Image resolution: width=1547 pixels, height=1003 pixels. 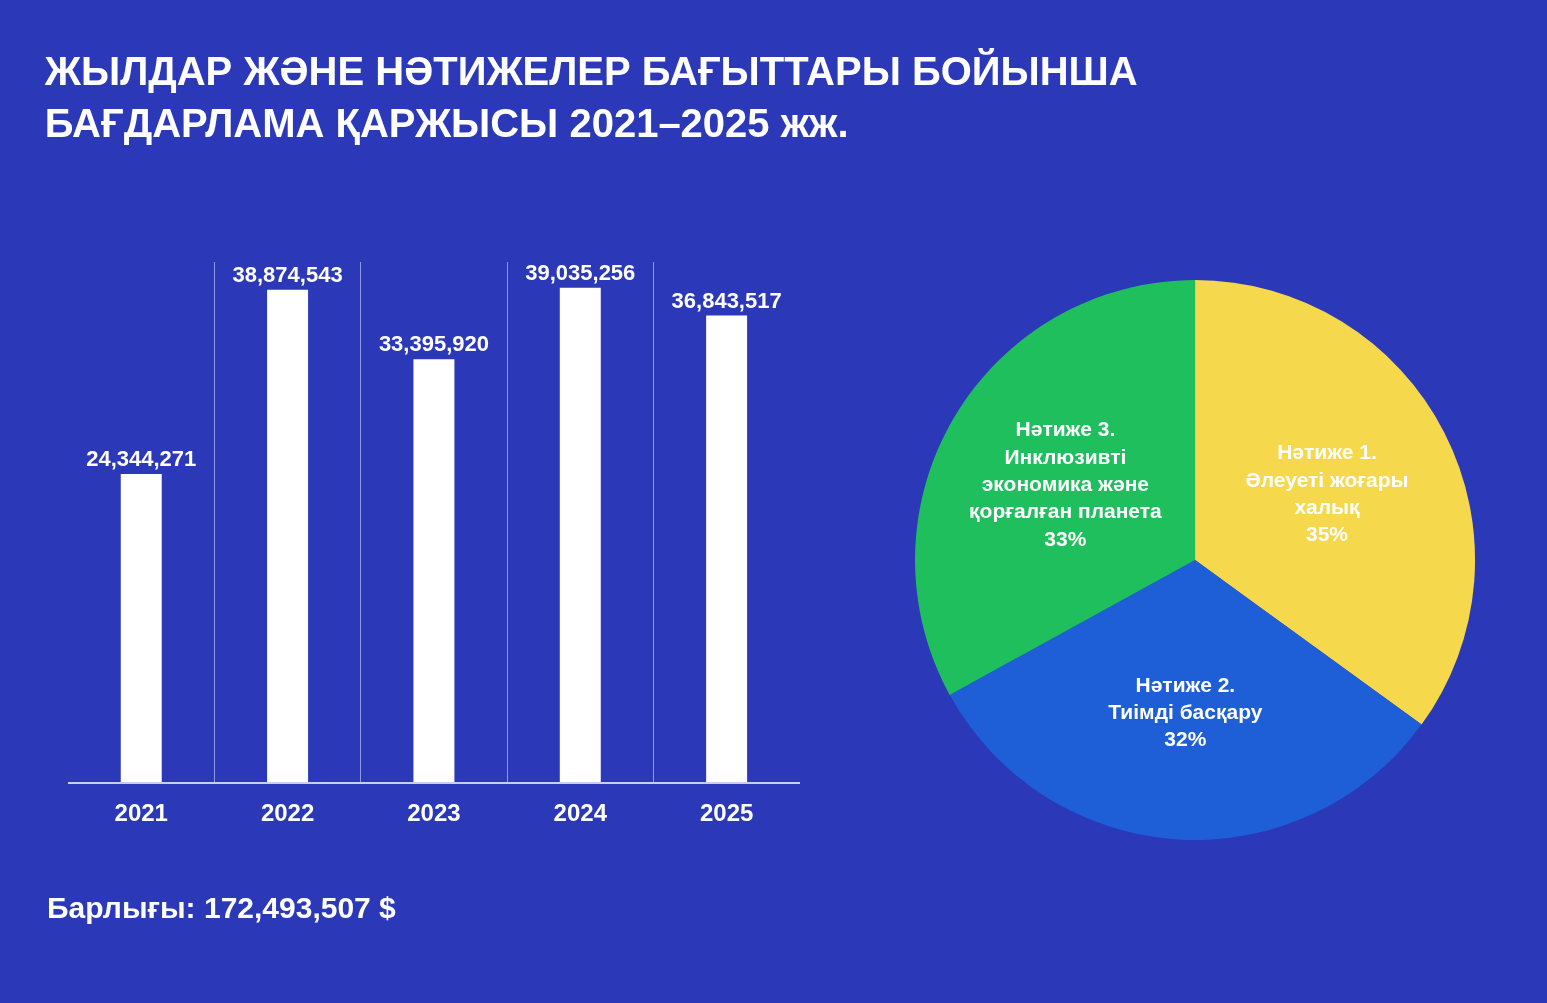 What do you see at coordinates (141, 458) in the screenshot?
I see `data-label: 24,344,271` at bounding box center [141, 458].